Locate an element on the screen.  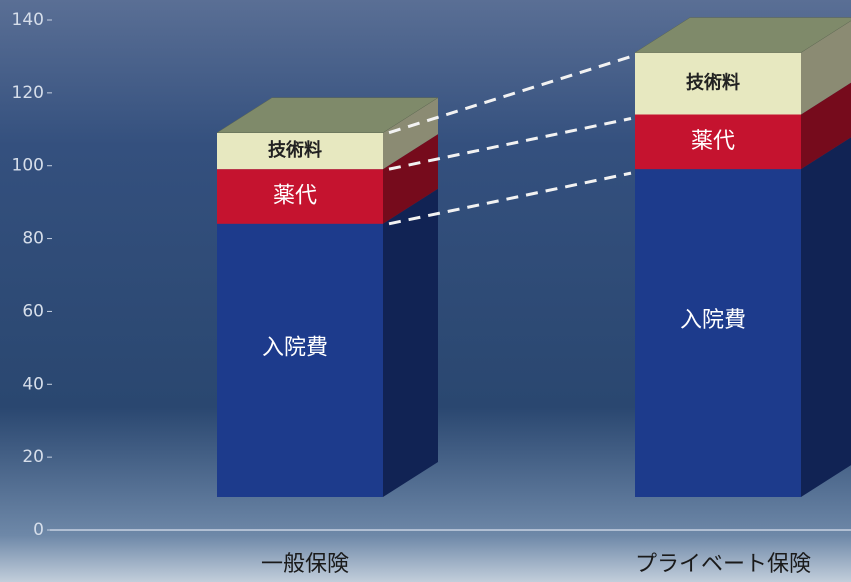
y-tick-label: 20 is located at coordinates (33, 457).